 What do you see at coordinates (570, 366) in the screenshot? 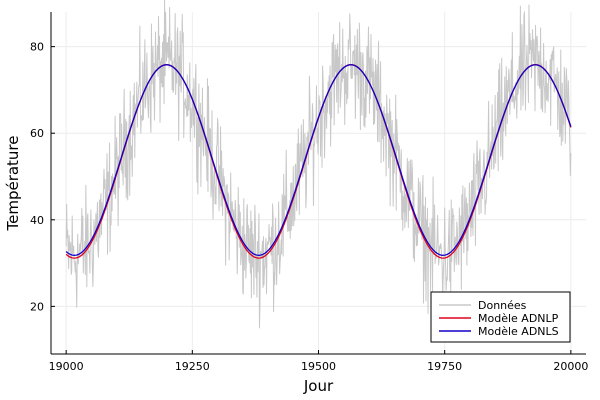
I see `x-tick-label: 20000` at bounding box center [570, 366].